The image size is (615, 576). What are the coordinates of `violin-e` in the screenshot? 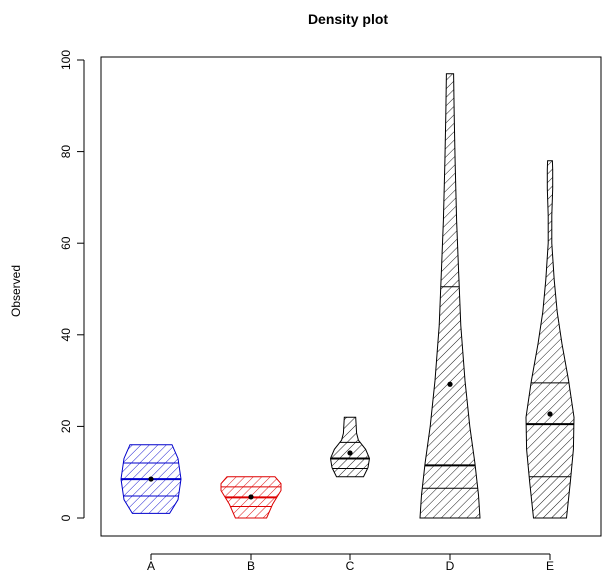 It's located at (550, 339).